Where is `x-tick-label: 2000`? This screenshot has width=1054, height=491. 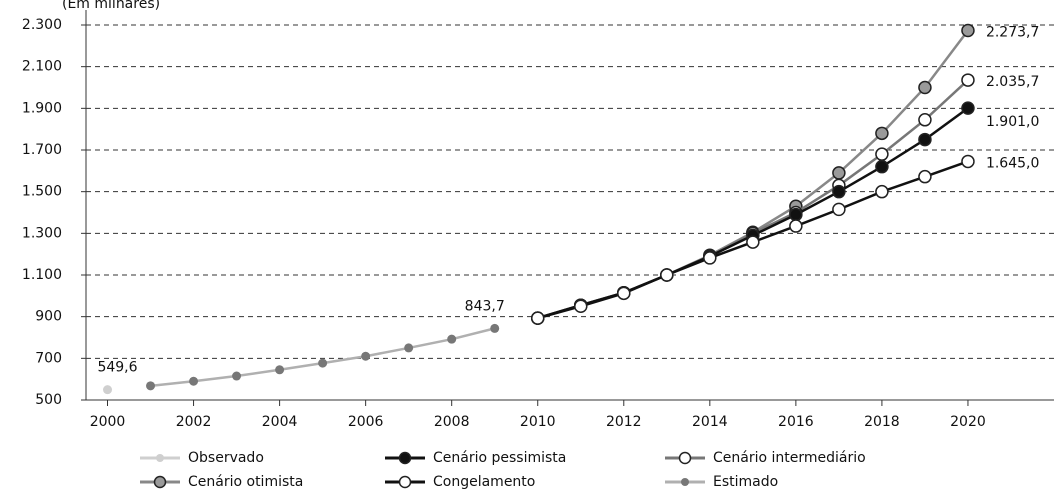 x-tick-label: 2000 is located at coordinates (108, 422).